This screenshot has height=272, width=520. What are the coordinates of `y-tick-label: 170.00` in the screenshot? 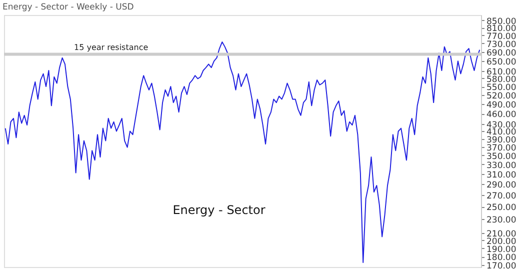 It's located at (501, 267).